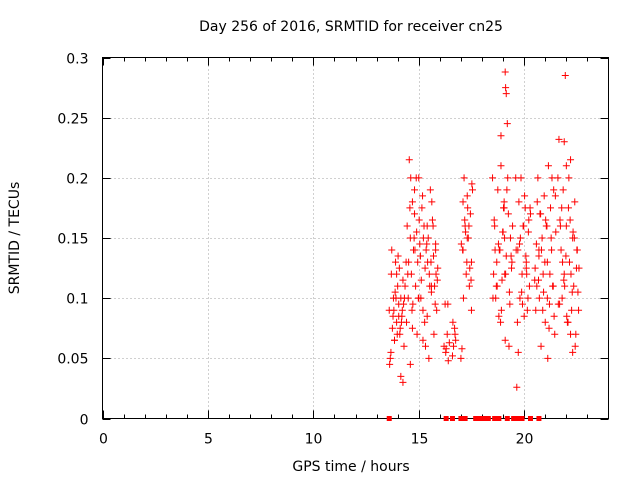 This screenshot has height=480, width=640. I want to click on y-tick-label: 0.1, so click(77, 300).